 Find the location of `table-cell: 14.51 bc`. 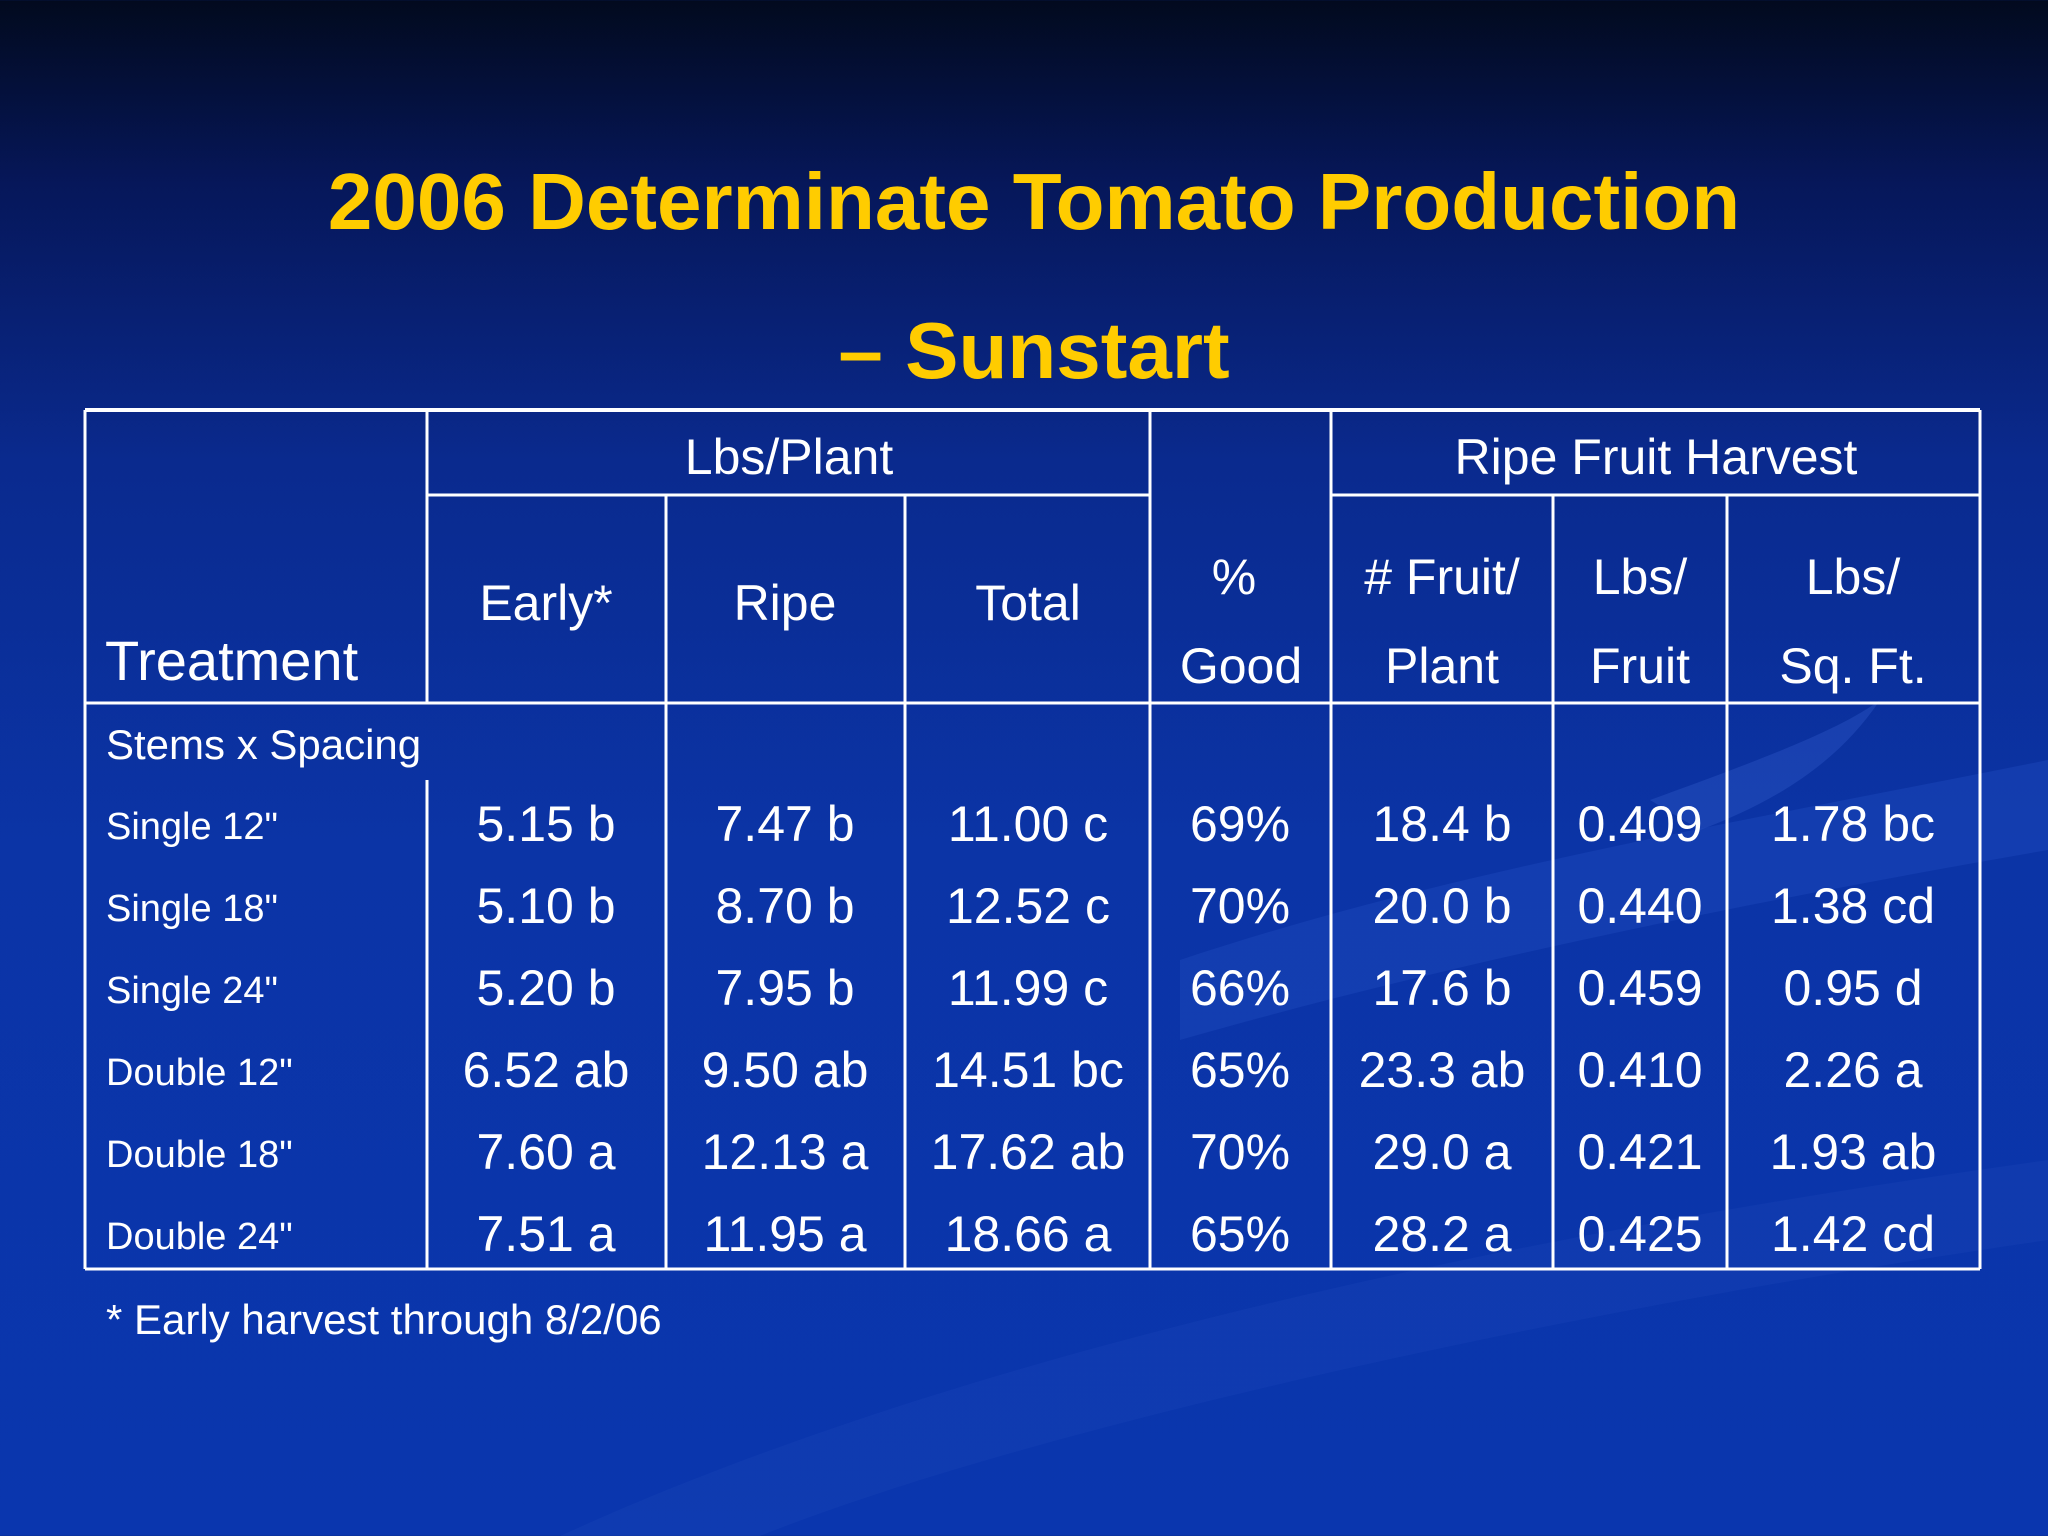

table-cell: 14.51 bc is located at coordinates (1028, 1070).